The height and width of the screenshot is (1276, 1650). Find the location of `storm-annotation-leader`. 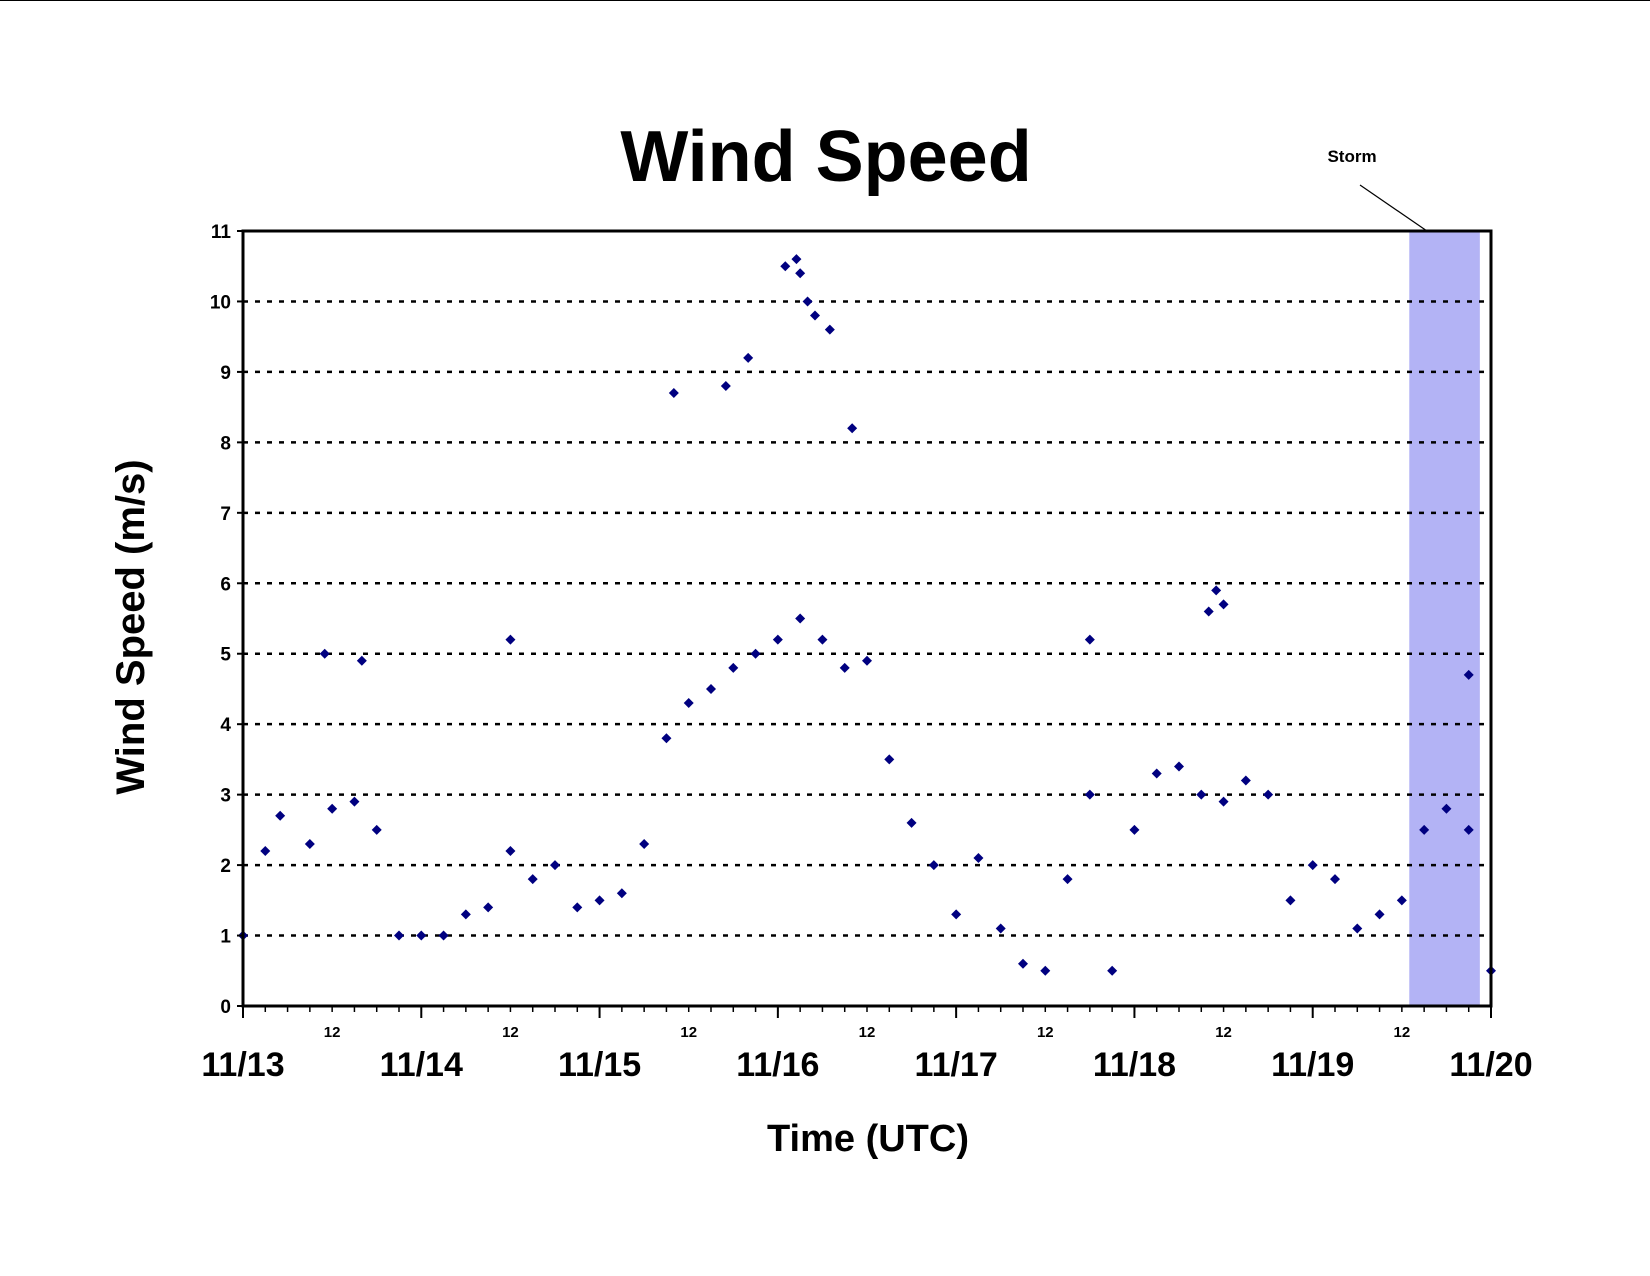

storm-annotation-leader is located at coordinates (1393, 208).